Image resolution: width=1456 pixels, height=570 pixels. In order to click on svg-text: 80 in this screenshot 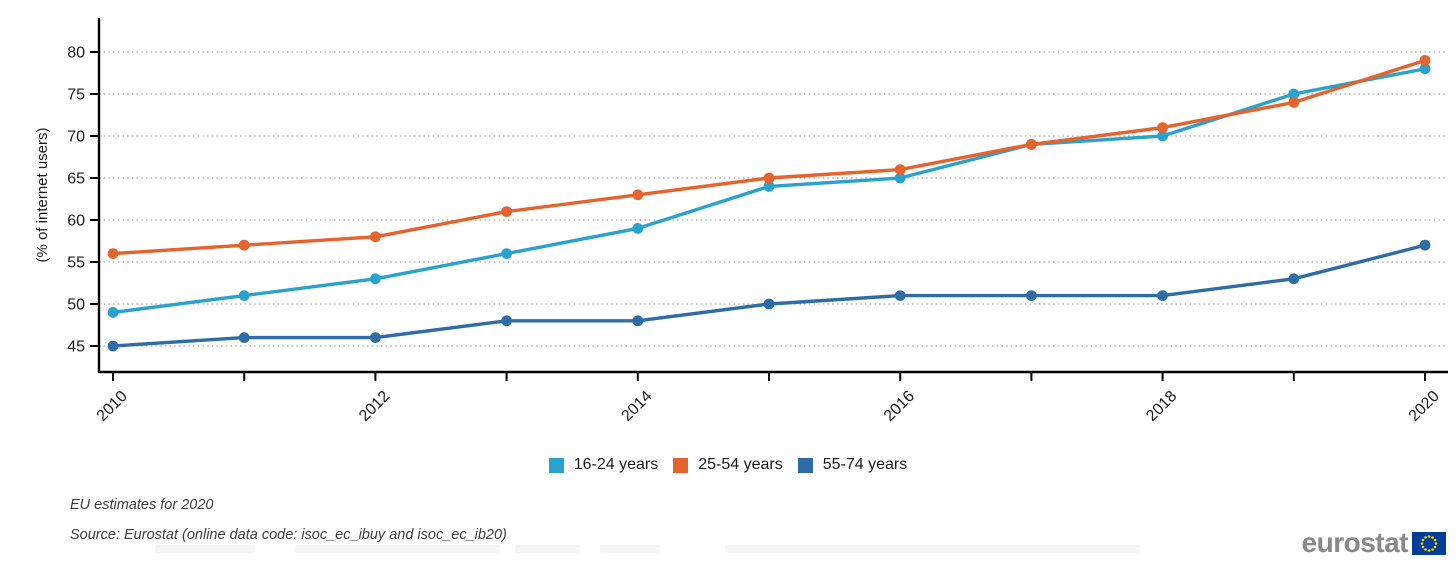, I will do `click(76, 53)`.